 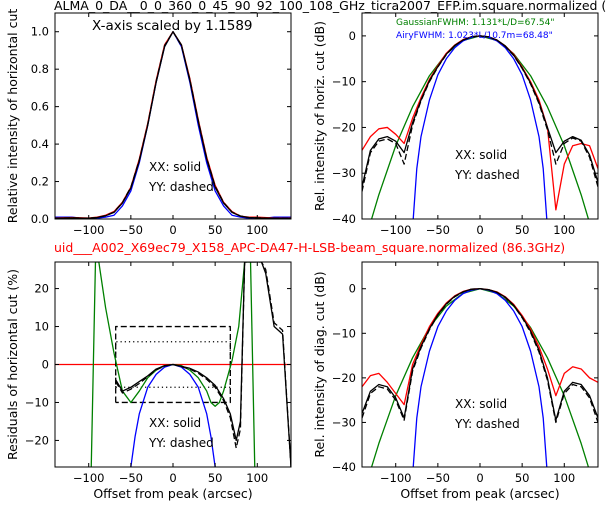 What do you see at coordinates (41, 327) in the screenshot?
I see `y-tick-label: 10` at bounding box center [41, 327].